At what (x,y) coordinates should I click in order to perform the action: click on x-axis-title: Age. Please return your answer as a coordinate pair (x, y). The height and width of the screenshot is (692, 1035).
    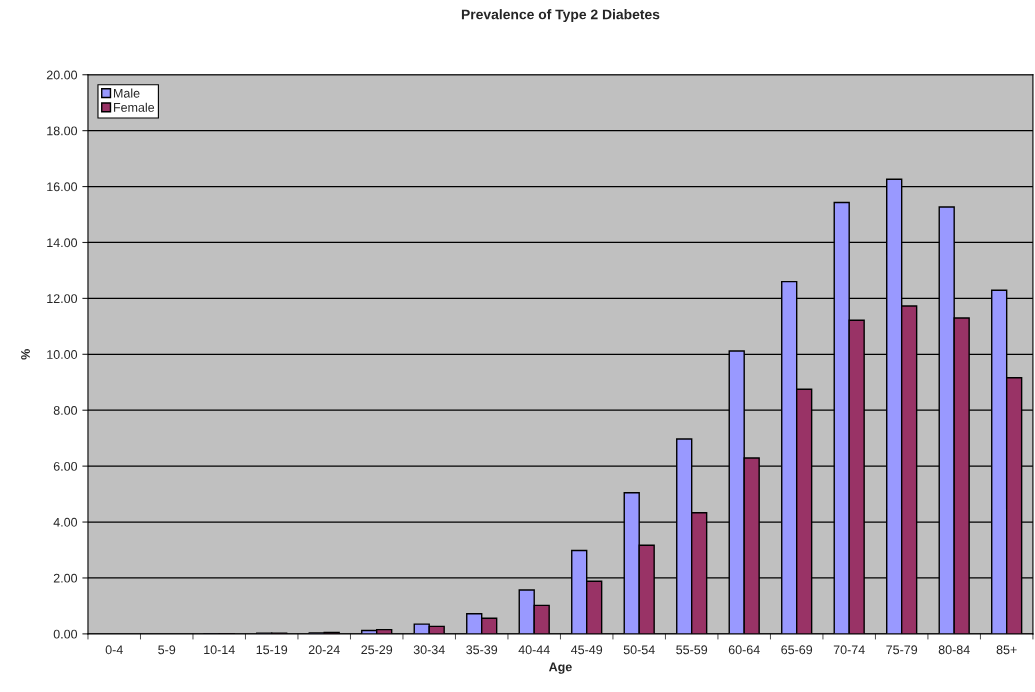
    Looking at the image, I should click on (560, 668).